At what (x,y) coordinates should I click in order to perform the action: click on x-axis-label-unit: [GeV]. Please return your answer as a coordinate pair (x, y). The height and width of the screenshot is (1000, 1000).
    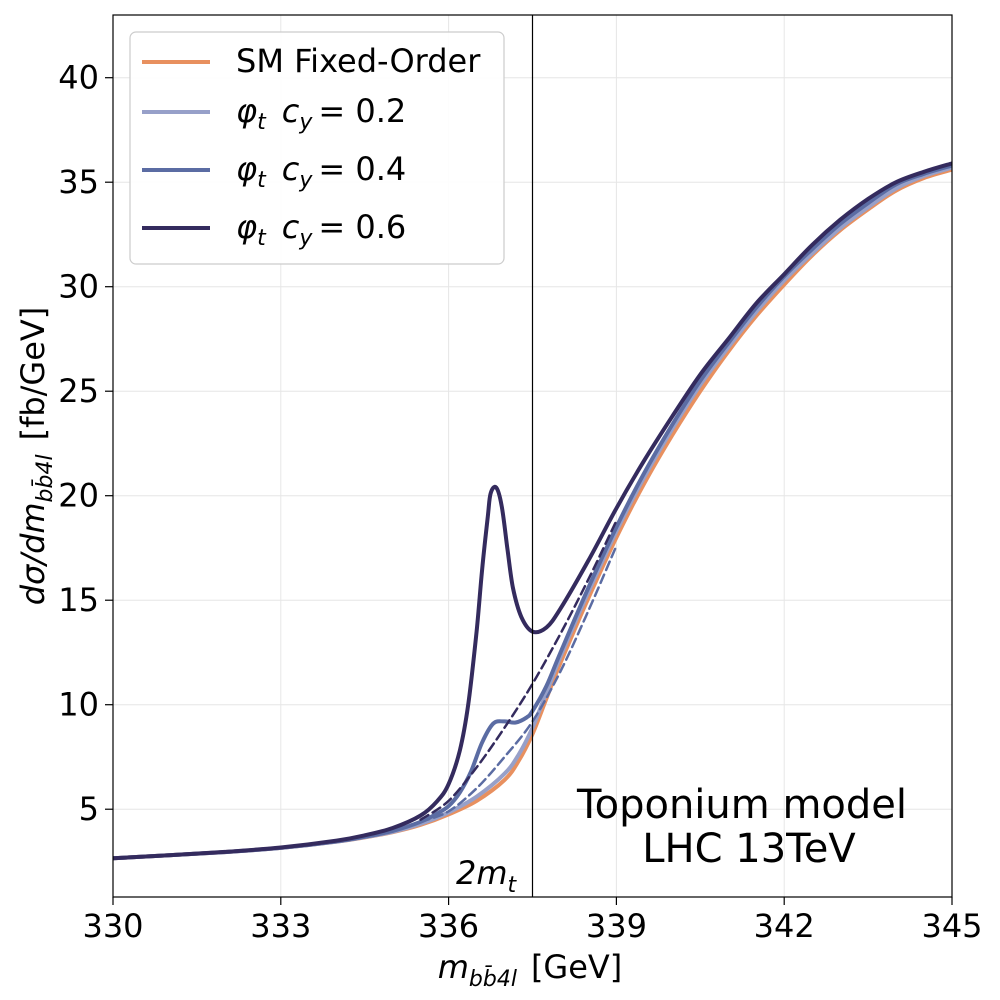
    Looking at the image, I should click on (576, 967).